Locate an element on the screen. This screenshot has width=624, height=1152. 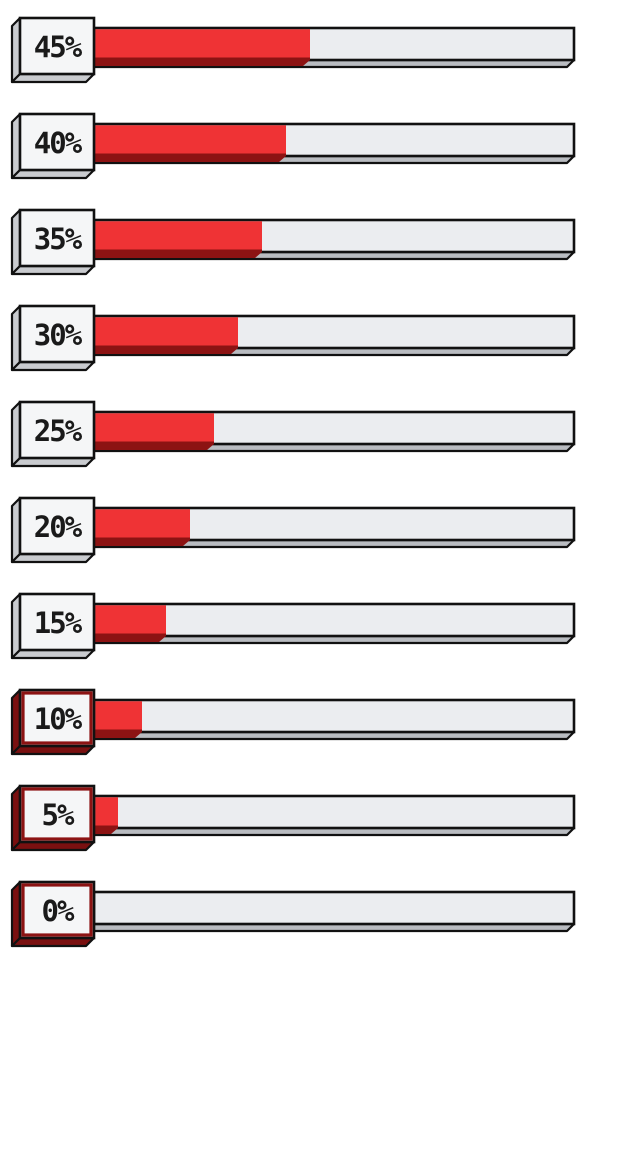
percentage-label: 45% is located at coordinates (58, 47).